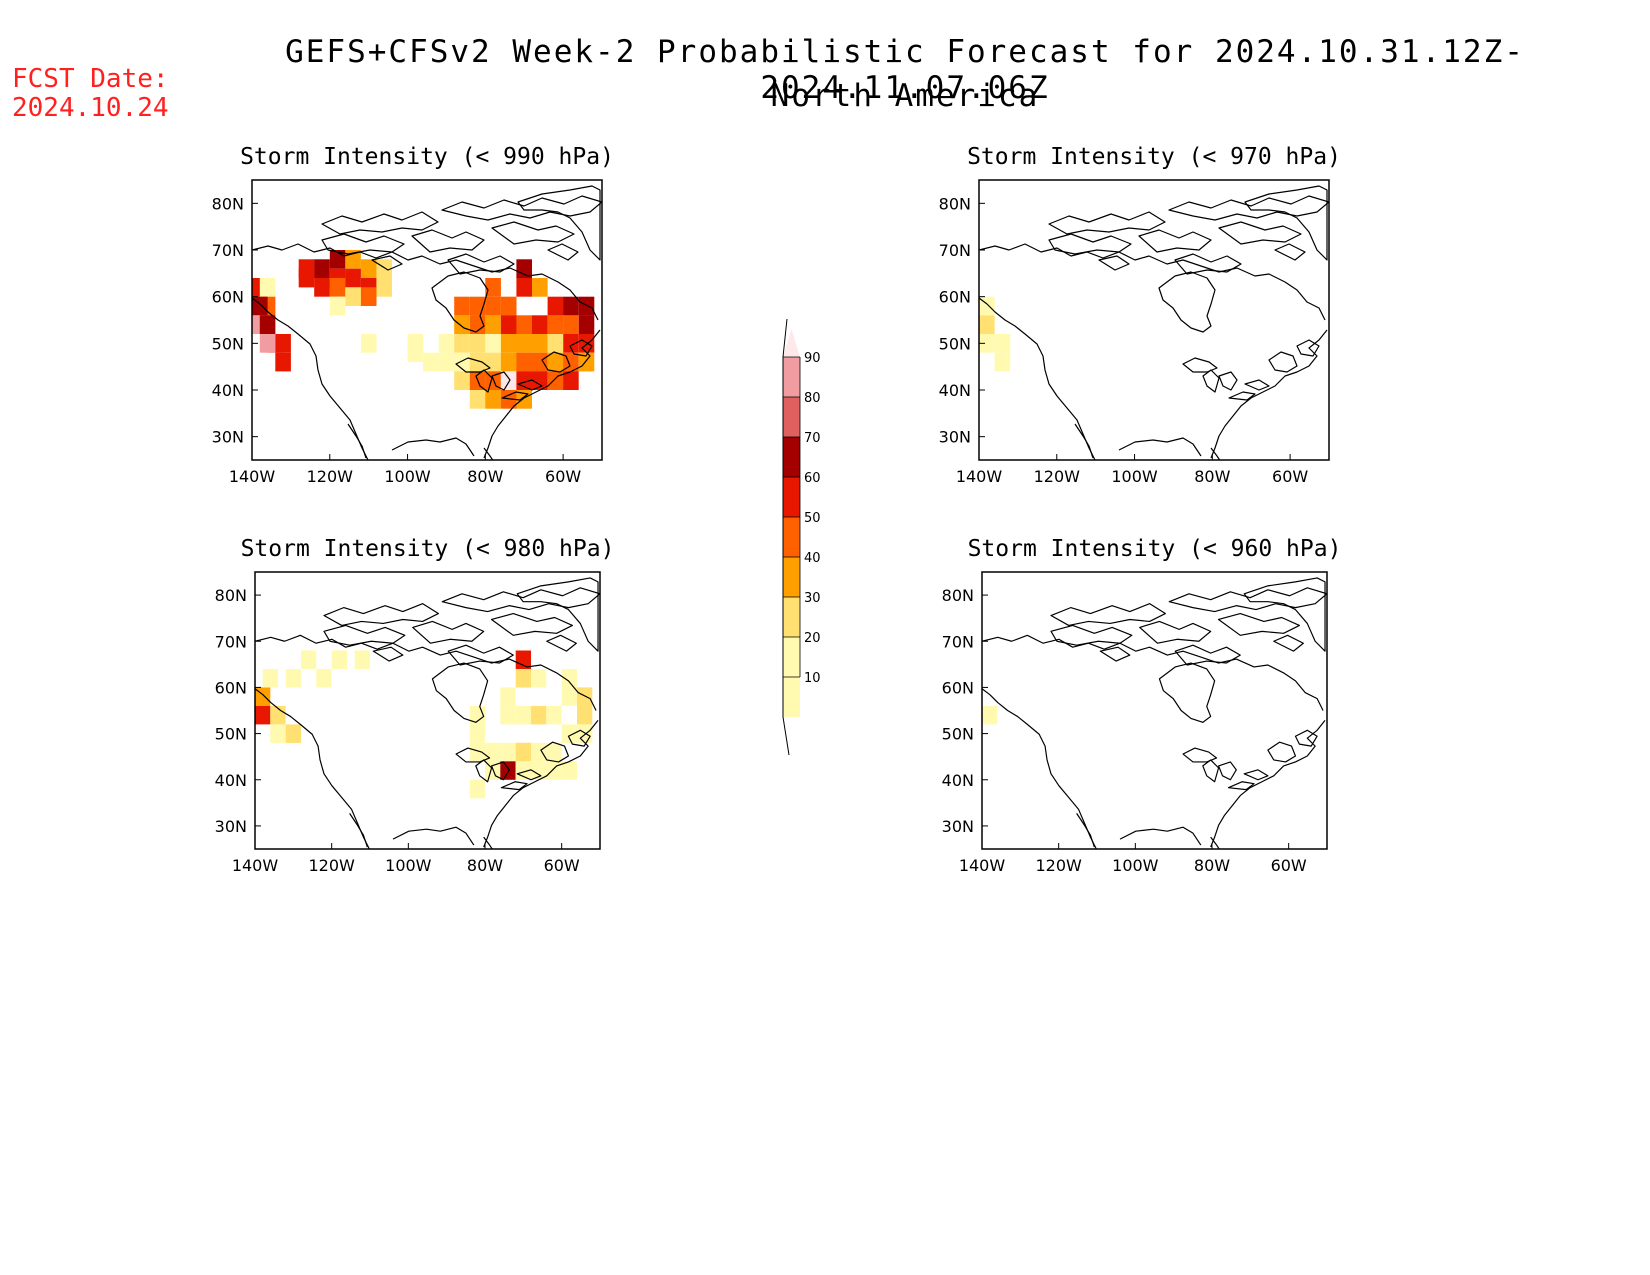  What do you see at coordinates (231, 734) in the screenshot?
I see `lat-tick-label: 50N` at bounding box center [231, 734].